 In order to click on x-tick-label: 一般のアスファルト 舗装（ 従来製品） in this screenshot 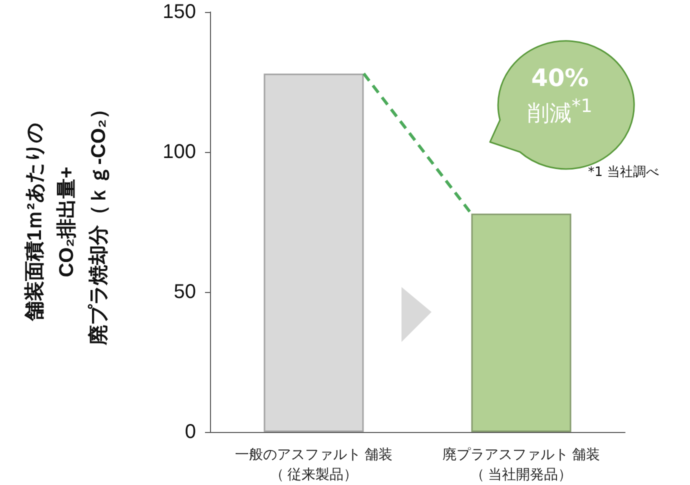, I will do `click(313, 464)`.